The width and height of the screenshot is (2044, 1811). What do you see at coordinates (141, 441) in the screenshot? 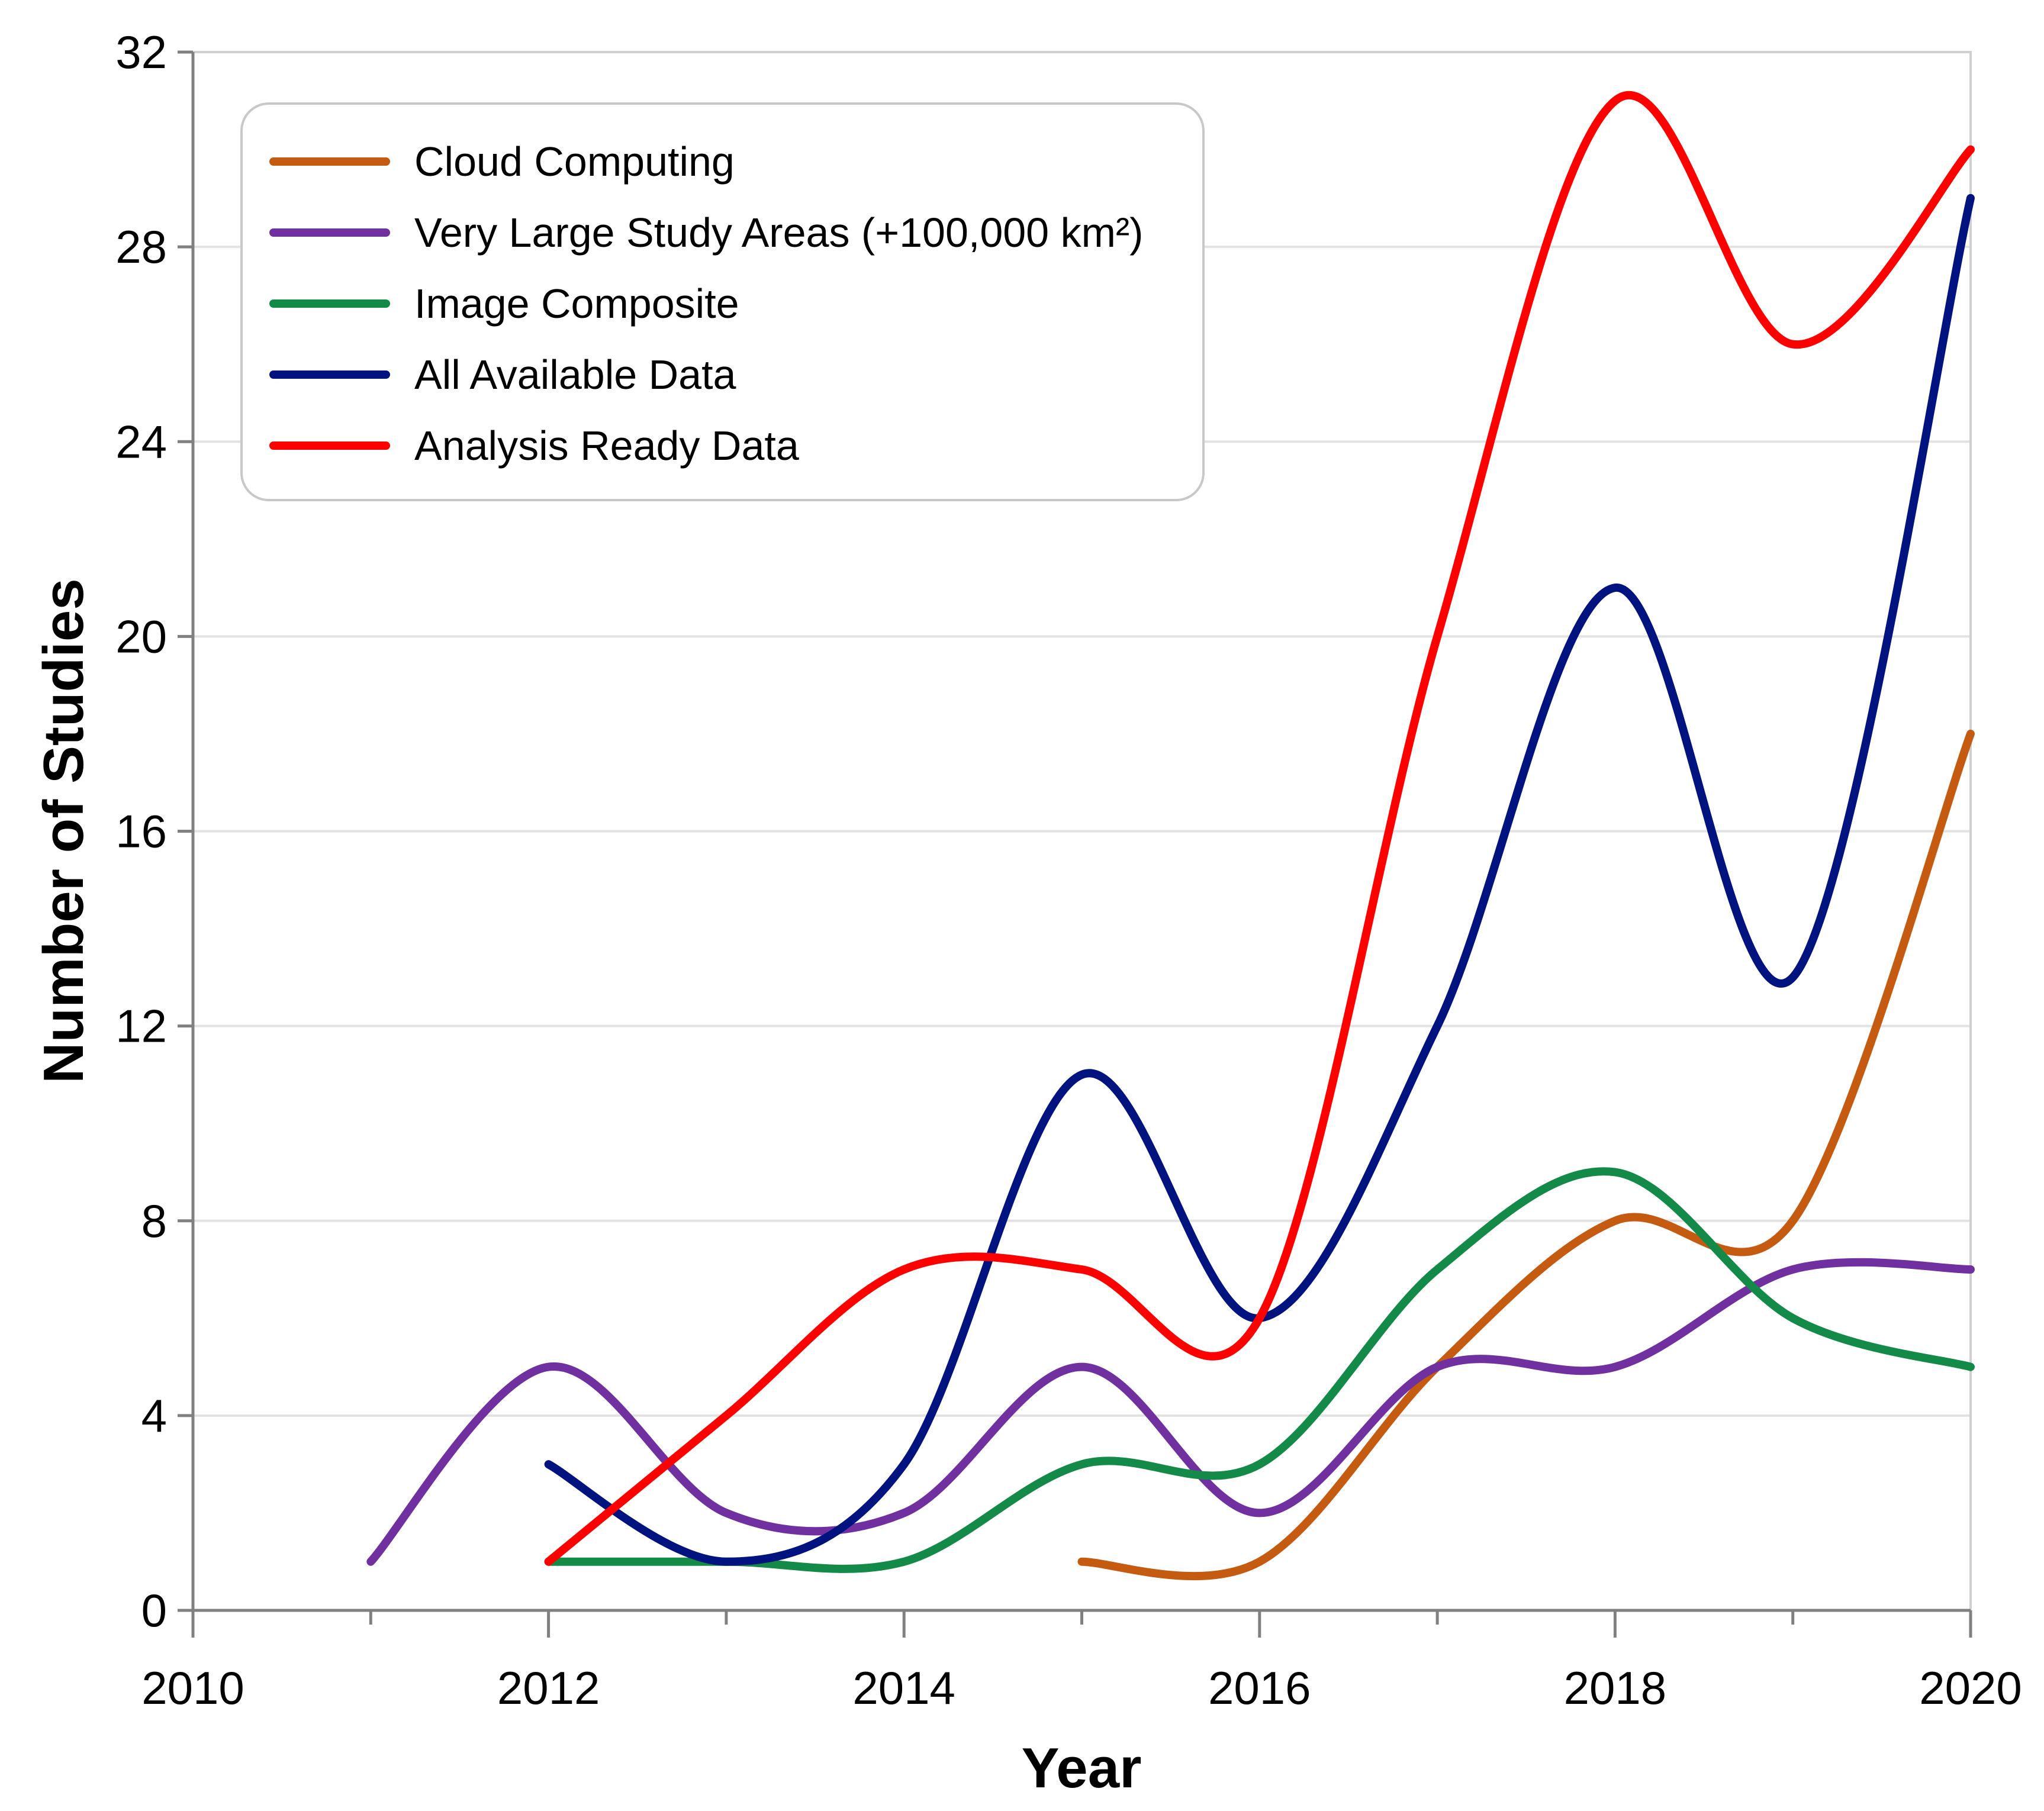
I see `y-tick-label-24: 24` at bounding box center [141, 441].